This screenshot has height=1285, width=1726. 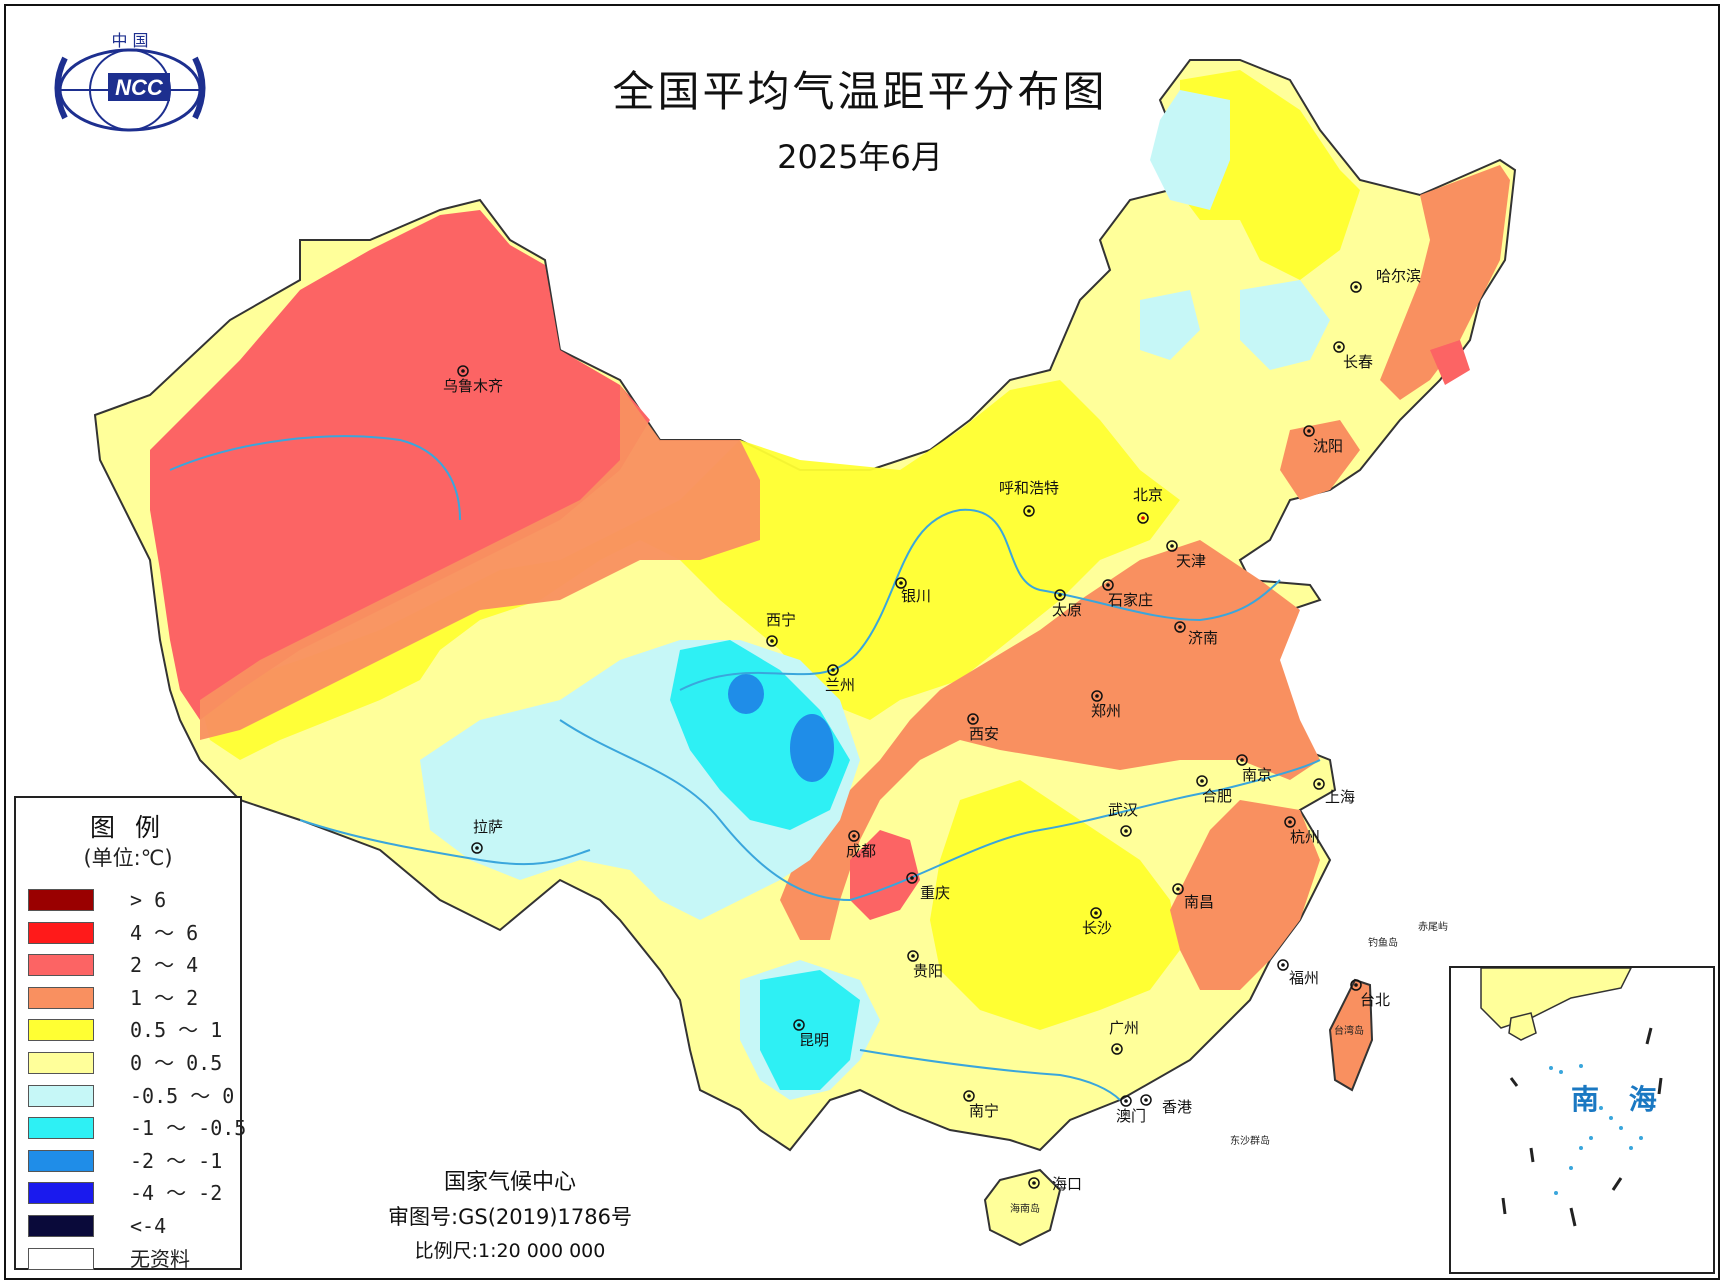 I want to click on city-marker: 合肥, so click(x=1214, y=790).